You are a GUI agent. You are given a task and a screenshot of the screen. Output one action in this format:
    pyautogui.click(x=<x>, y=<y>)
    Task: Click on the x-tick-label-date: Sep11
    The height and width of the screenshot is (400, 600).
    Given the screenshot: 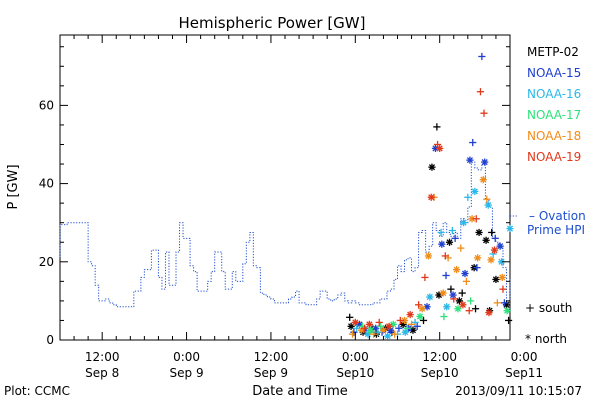 What is the action you would take?
    pyautogui.click(x=524, y=373)
    